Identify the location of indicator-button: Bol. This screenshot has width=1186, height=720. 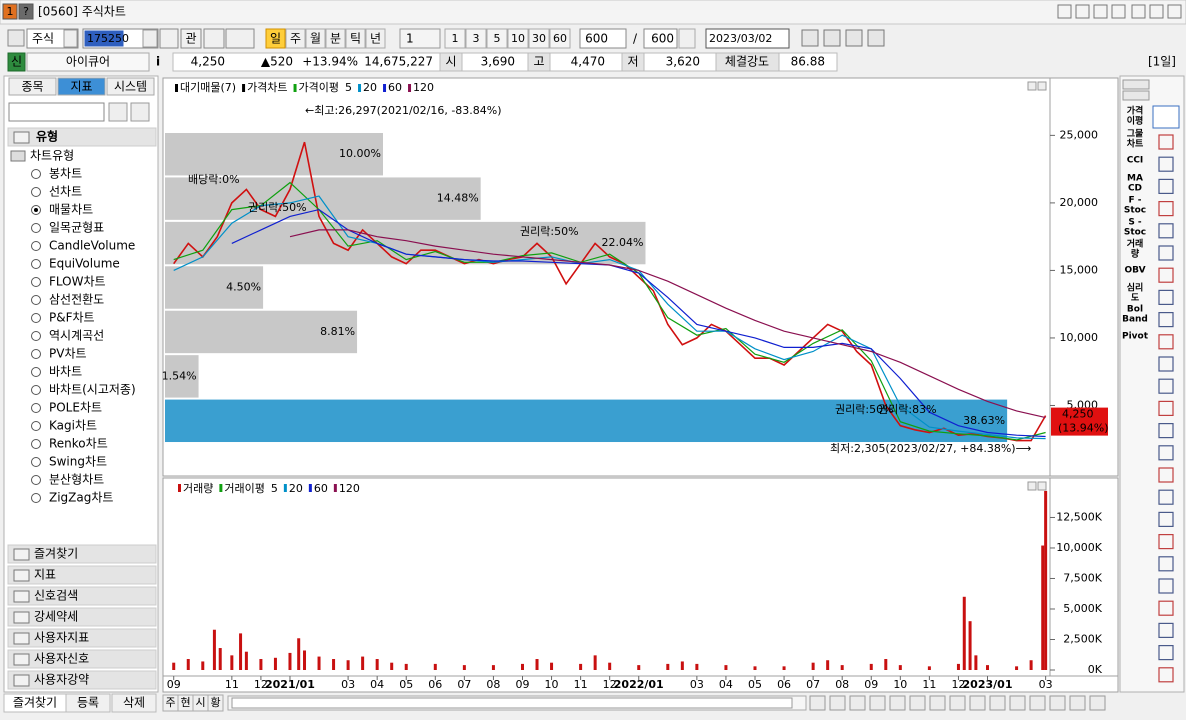
(1135, 310).